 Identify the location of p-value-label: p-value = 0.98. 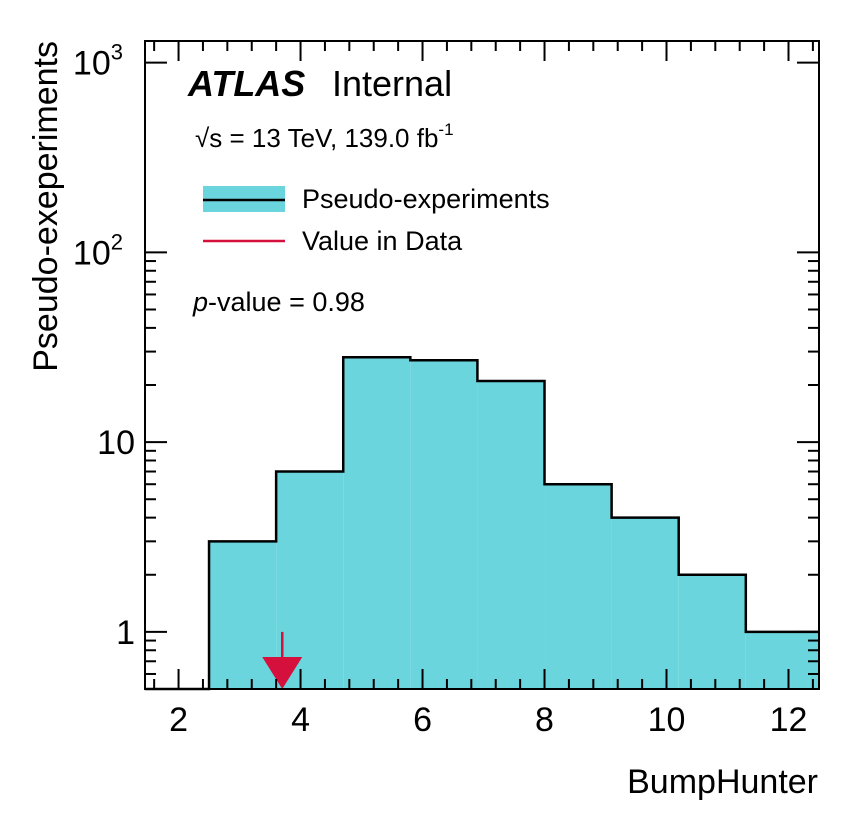
(278, 302).